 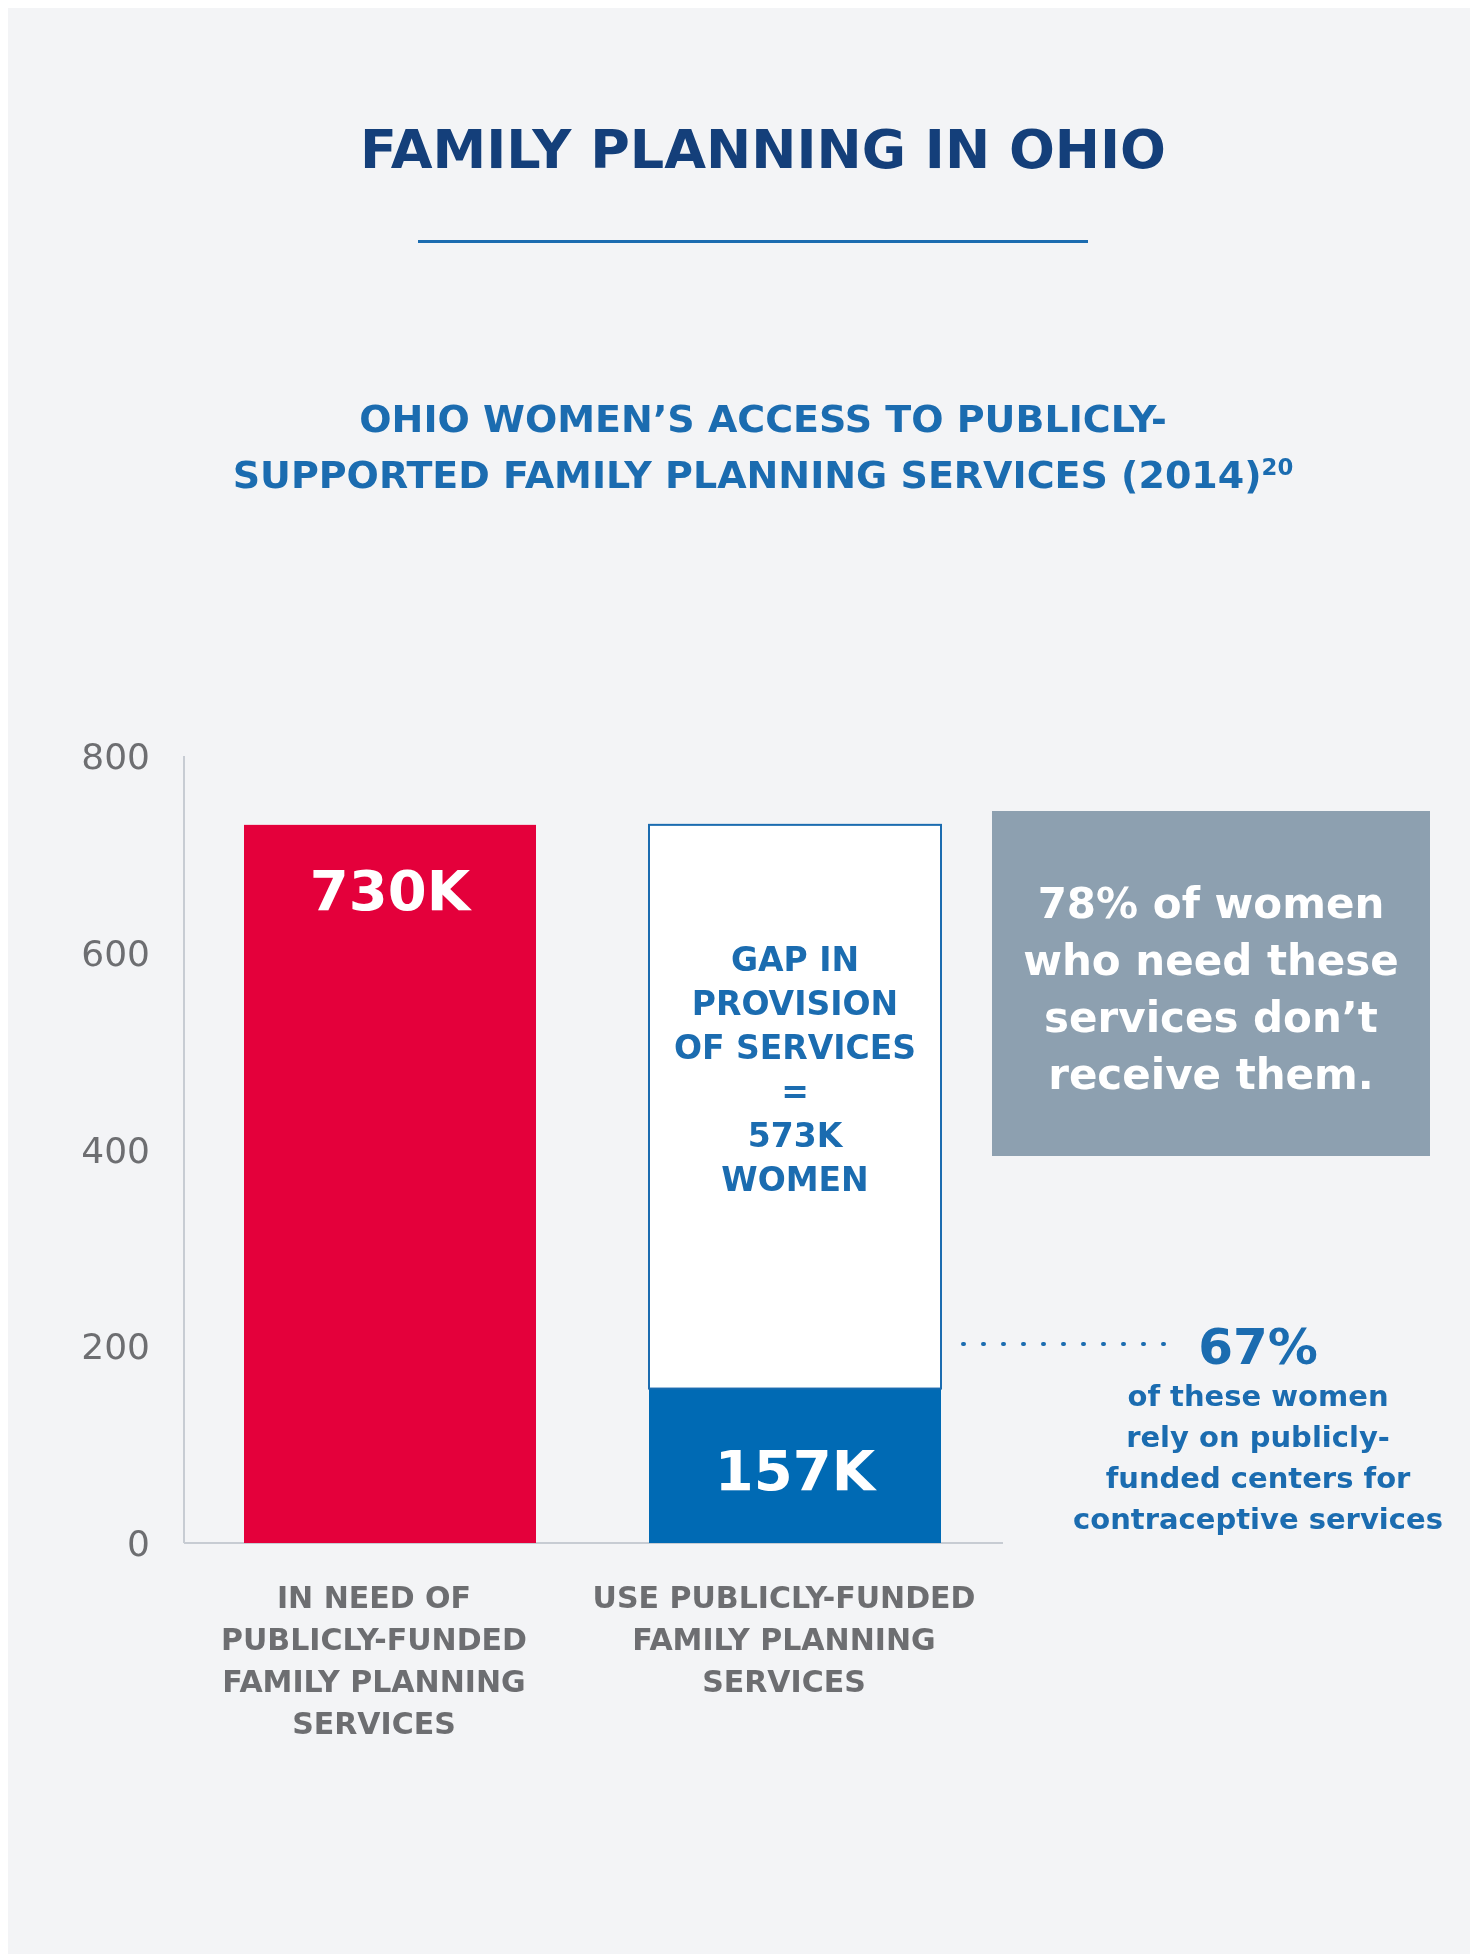 I want to click on chart-title: FAMILY PLANNING IN OHIO, so click(x=763, y=149).